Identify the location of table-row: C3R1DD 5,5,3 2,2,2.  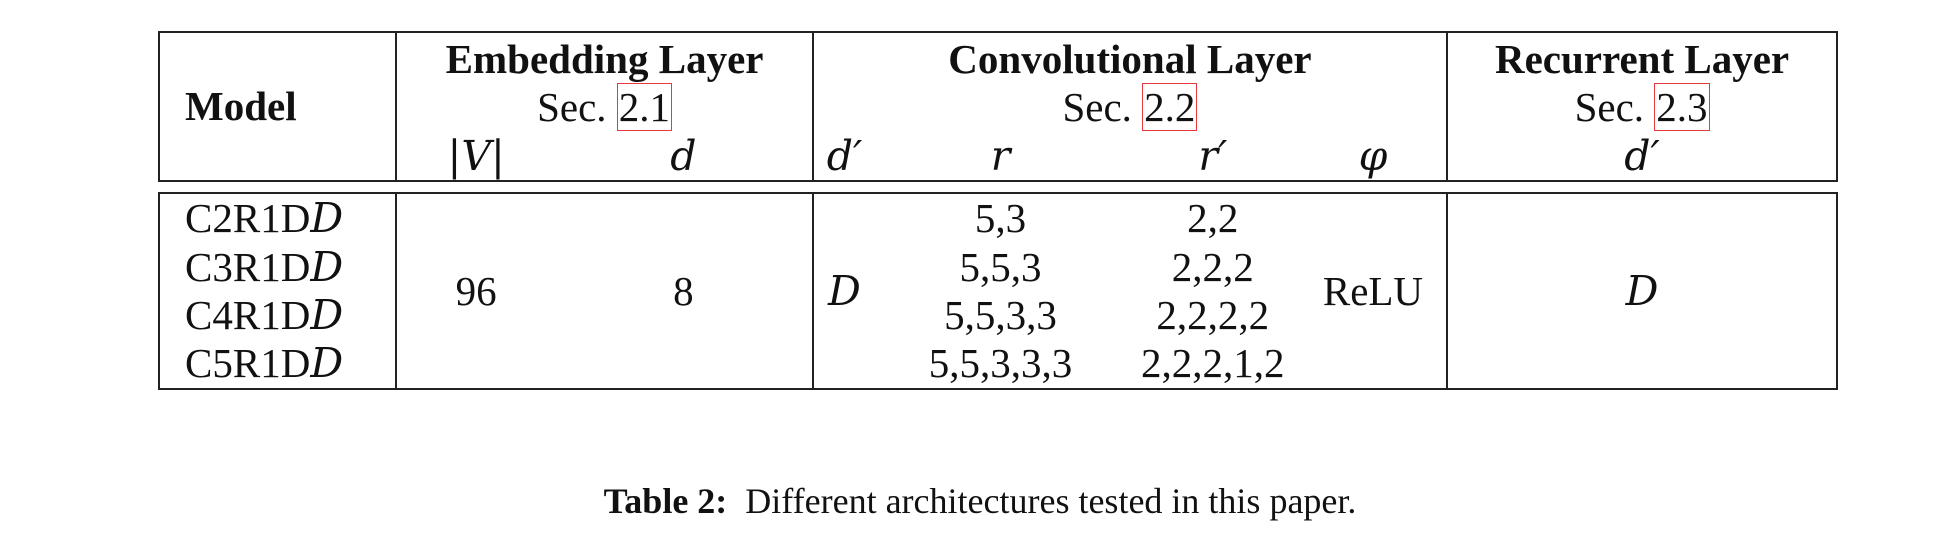
(997, 266).